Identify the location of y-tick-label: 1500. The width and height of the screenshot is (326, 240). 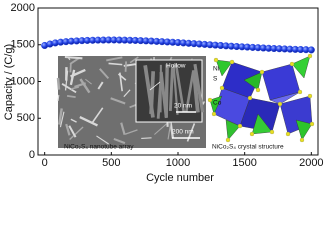
(23, 45).